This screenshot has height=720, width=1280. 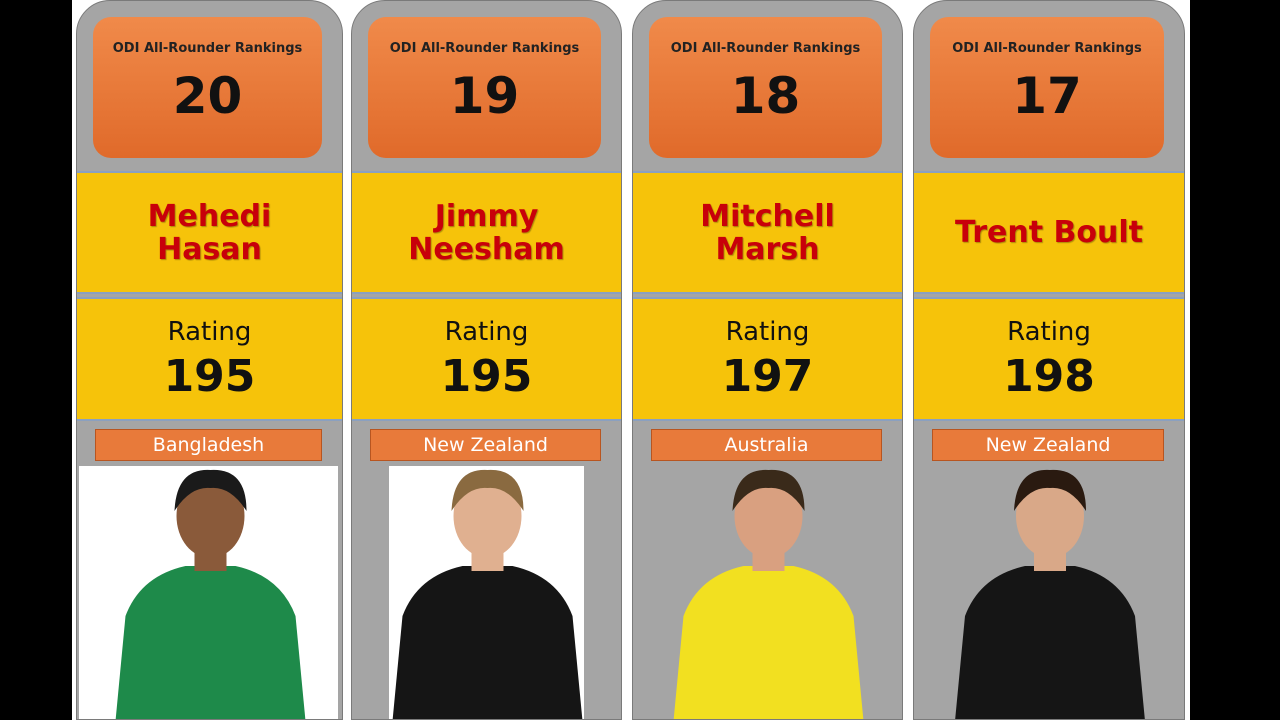 I want to click on rank-number: 19, so click(x=484, y=96).